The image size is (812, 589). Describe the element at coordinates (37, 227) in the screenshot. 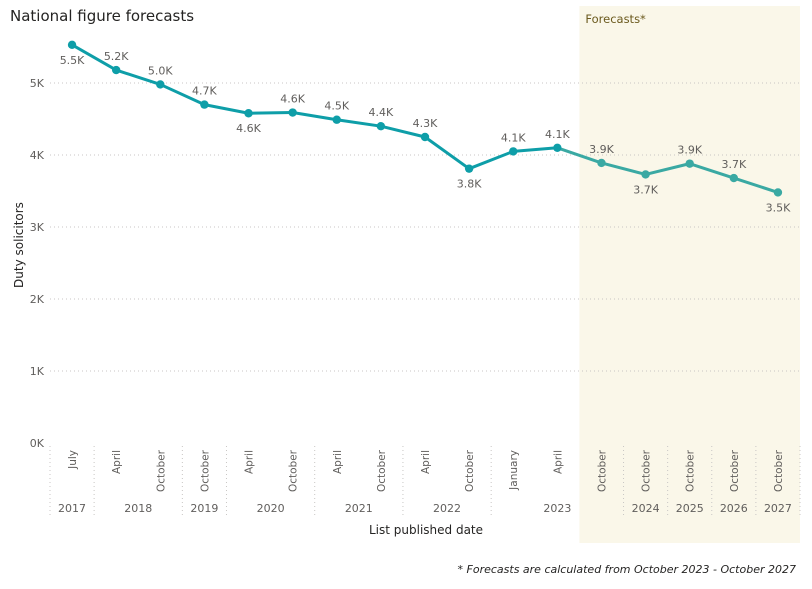

I see `y-tick-label: 3K` at that location.